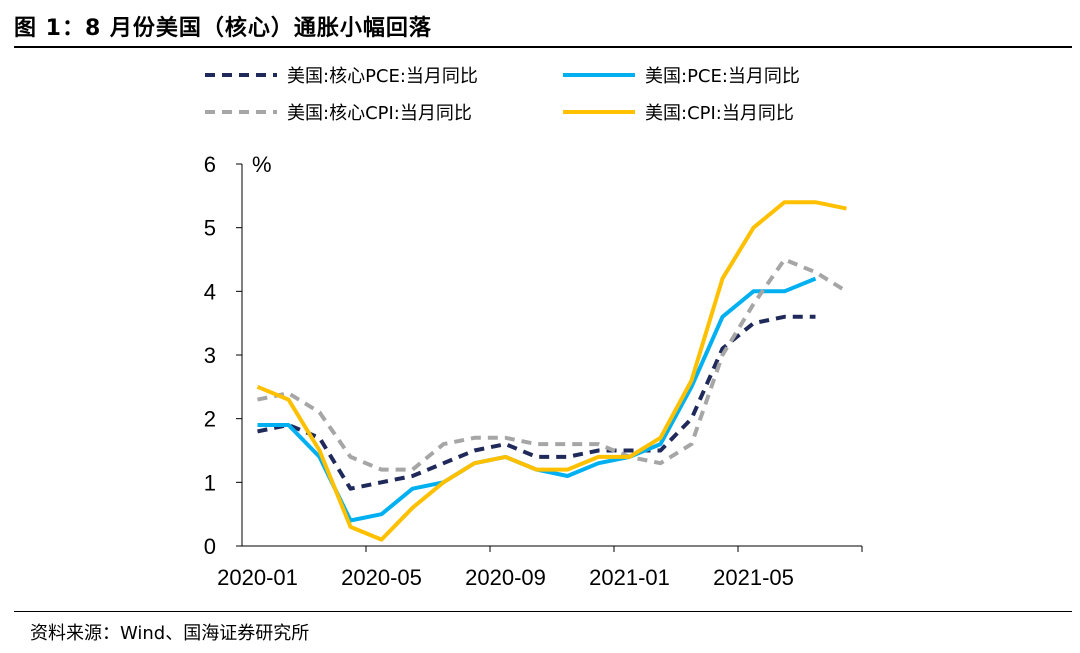 This screenshot has height=653, width=1080. What do you see at coordinates (210, 291) in the screenshot?
I see `y-tick-label: 4` at bounding box center [210, 291].